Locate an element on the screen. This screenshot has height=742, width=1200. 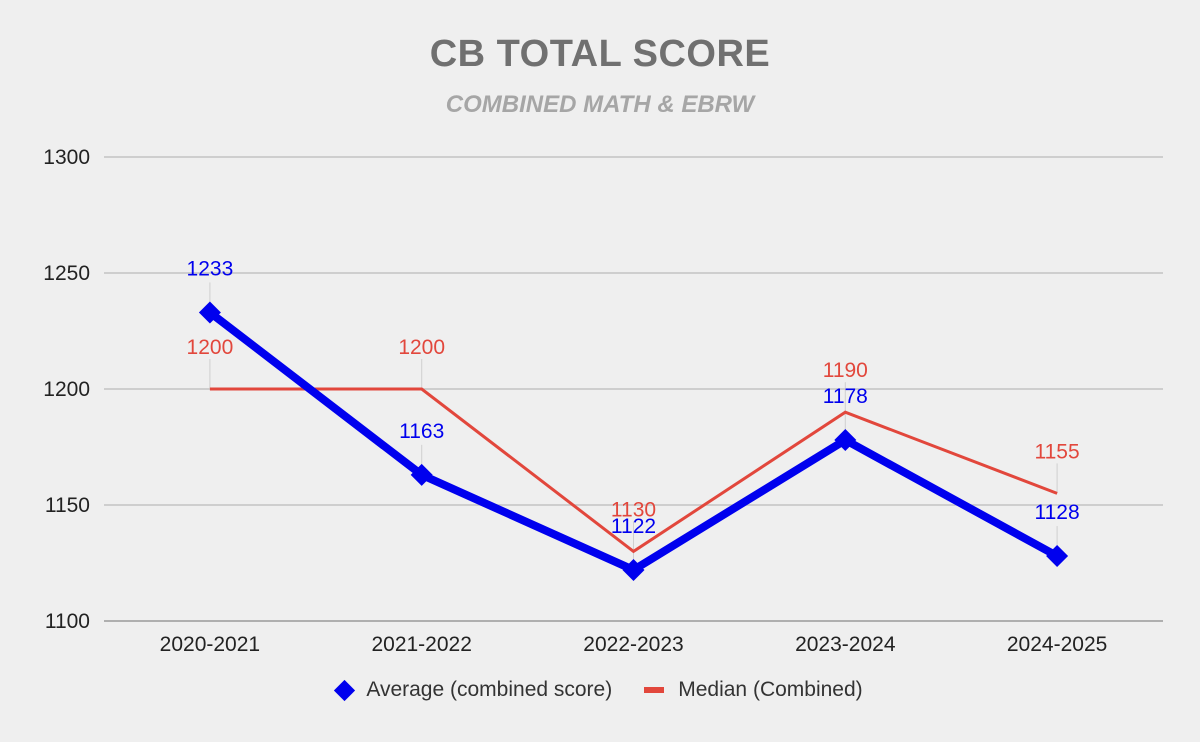
x-tick-label: 2022-2023 is located at coordinates (633, 644).